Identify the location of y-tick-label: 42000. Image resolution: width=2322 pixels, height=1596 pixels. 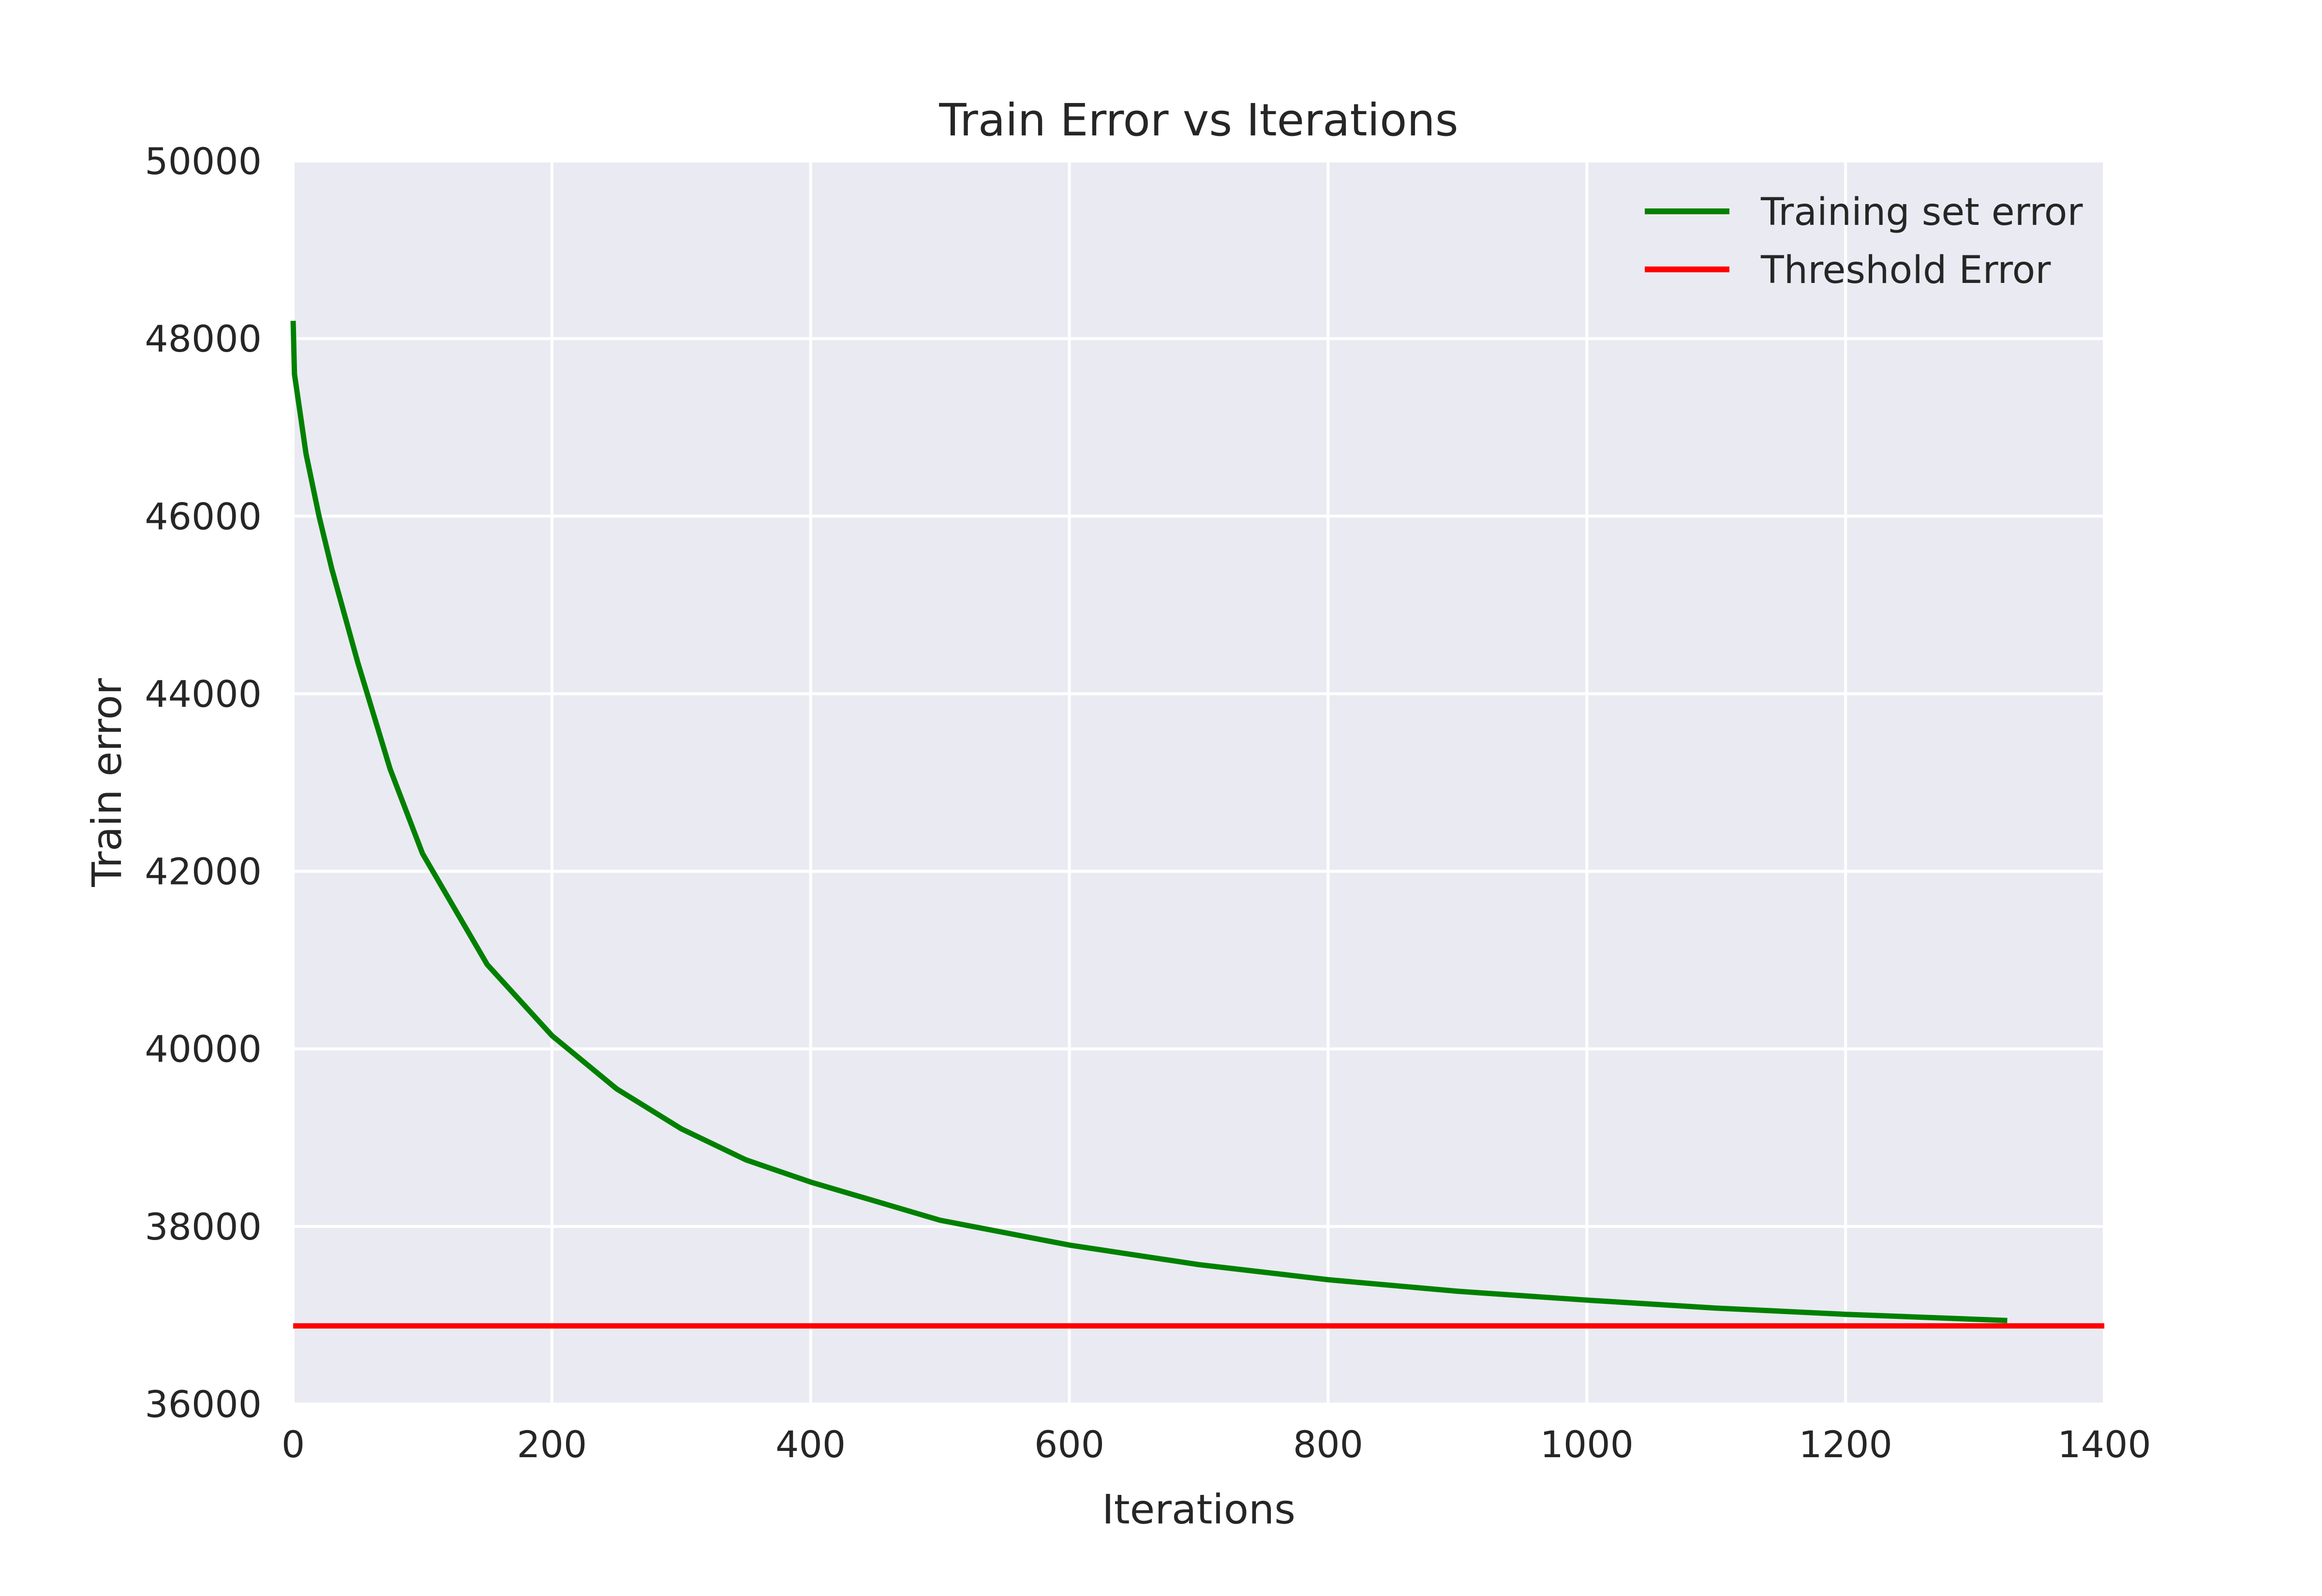
(203, 871).